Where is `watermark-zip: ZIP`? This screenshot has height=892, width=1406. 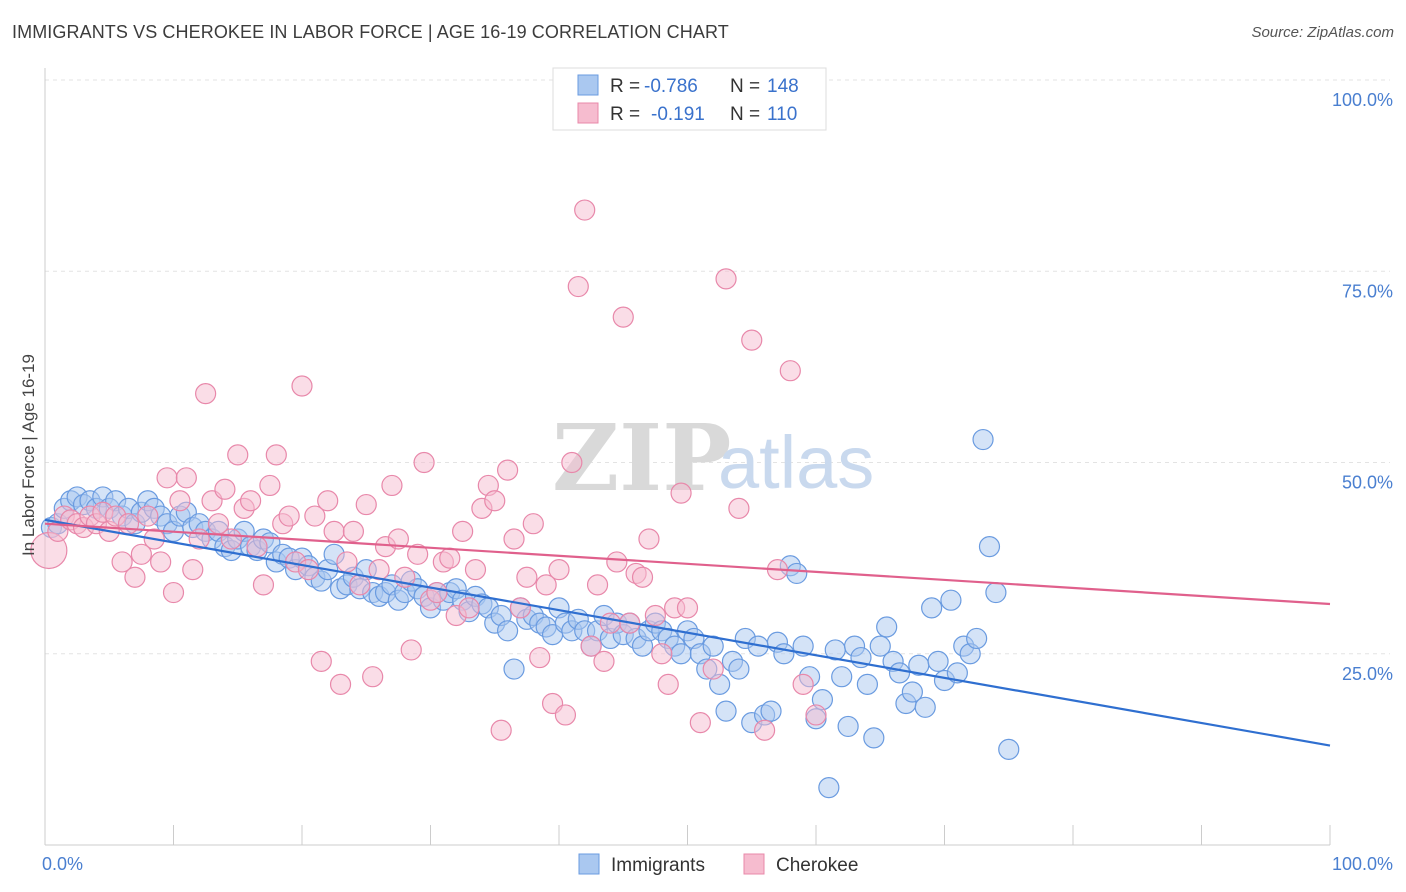
watermark-zip: ZIP is located at coordinates (641, 458).